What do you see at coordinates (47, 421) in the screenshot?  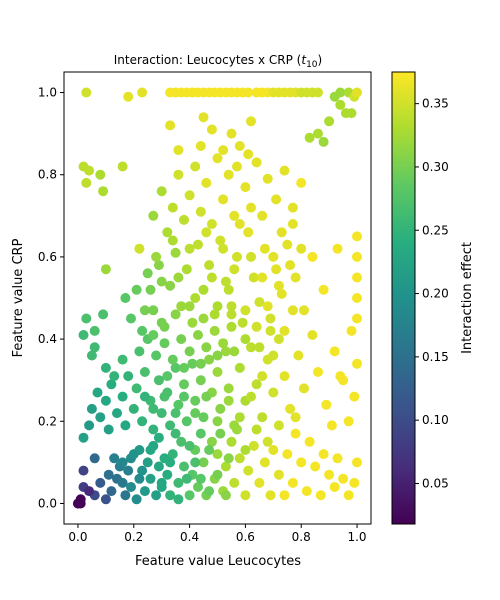 I see `y-tick-label: 0.2` at bounding box center [47, 421].